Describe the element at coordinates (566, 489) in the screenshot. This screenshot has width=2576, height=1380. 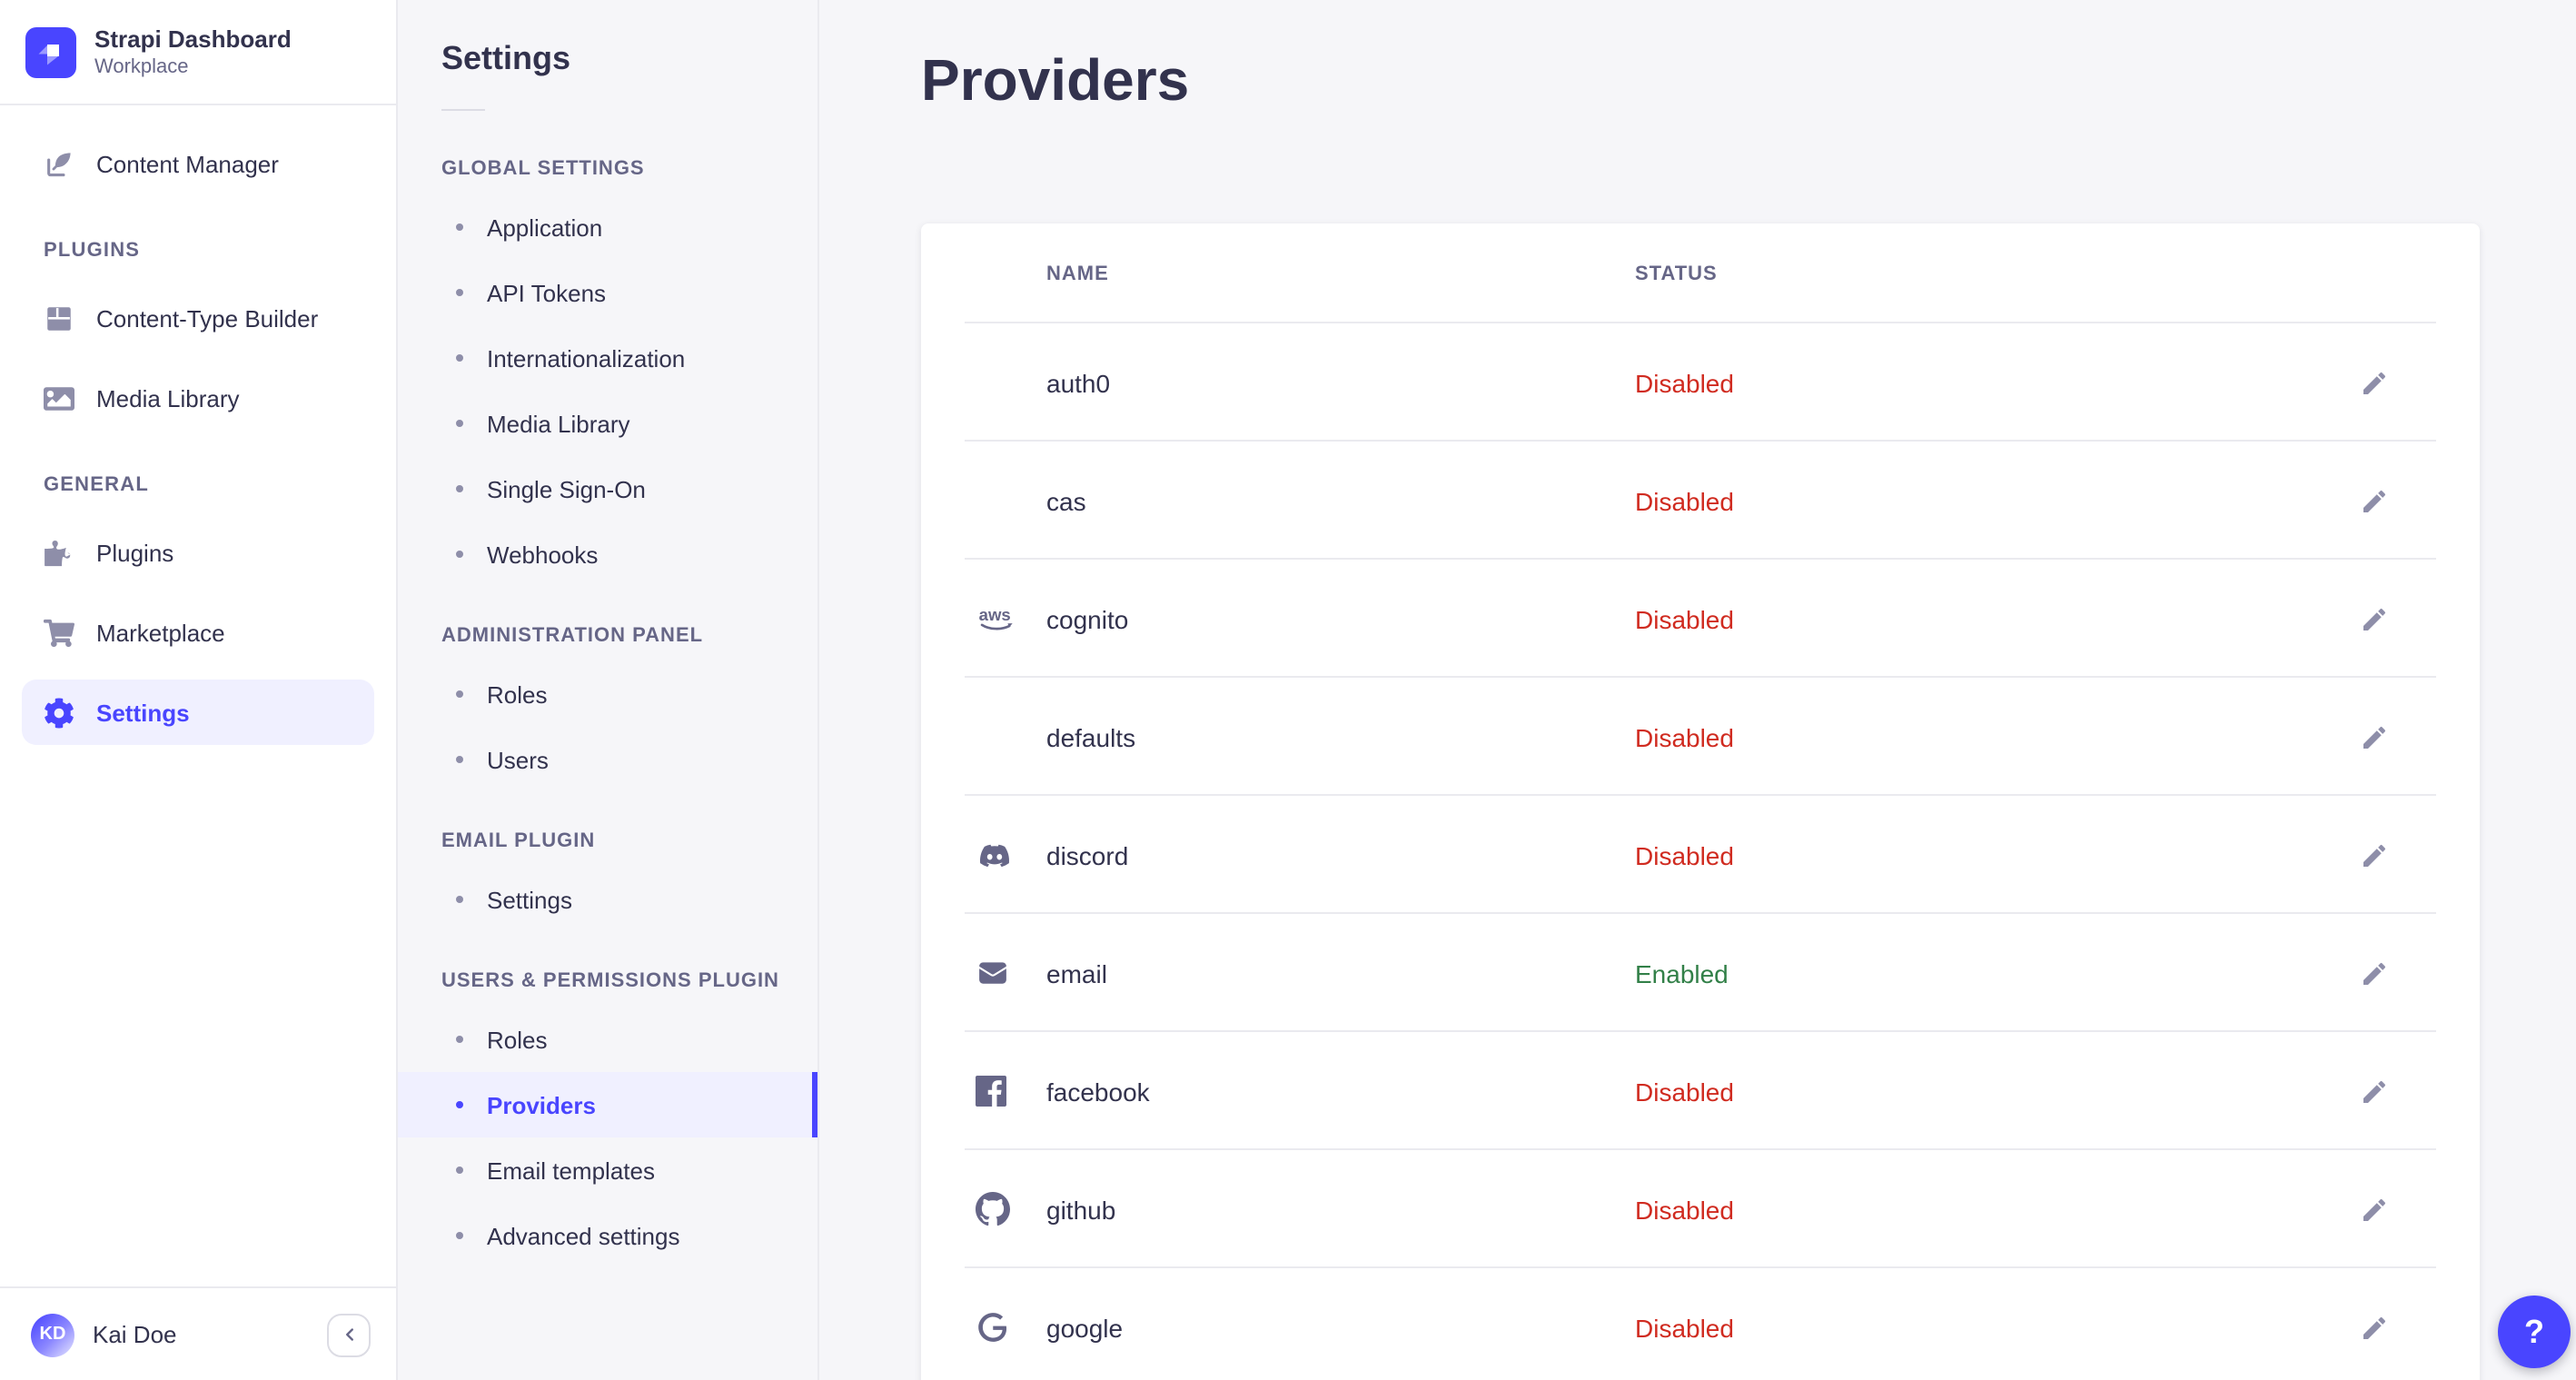
I see `settings-nav-item-label: Single Sign-On` at that location.